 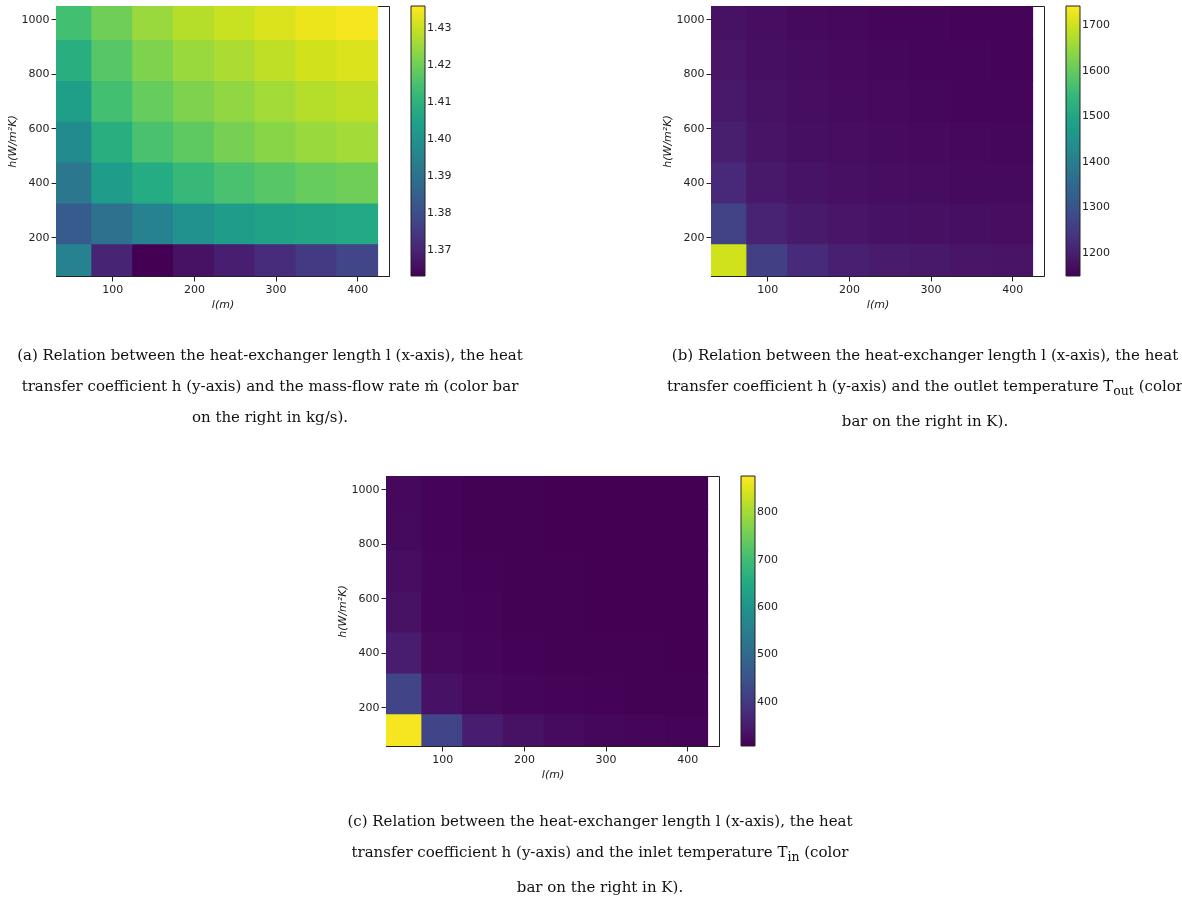 What do you see at coordinates (600, 854) in the screenshot?
I see `text: (c) Relation between the heat-exchanger length l (x-axis), the heat transfer coefficient h (y-axis) and the inlet temperature T$_{in}$ (color bar on the right in K).` at bounding box center [600, 854].